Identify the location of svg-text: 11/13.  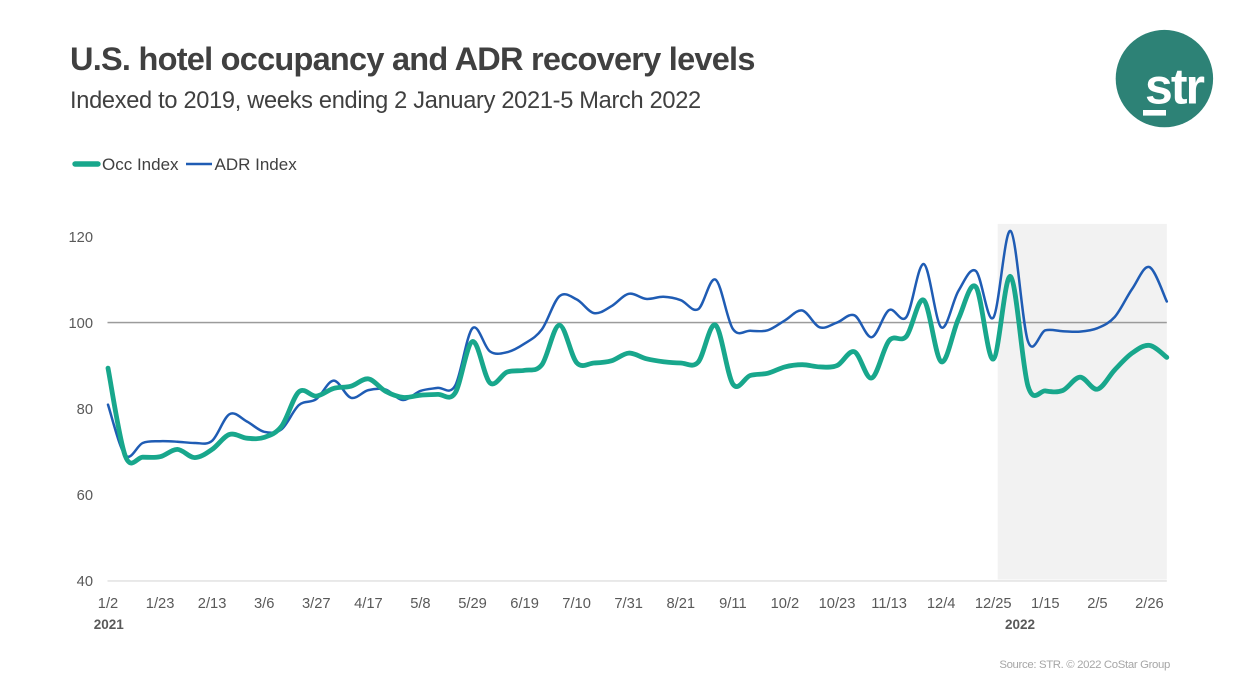
(889, 604).